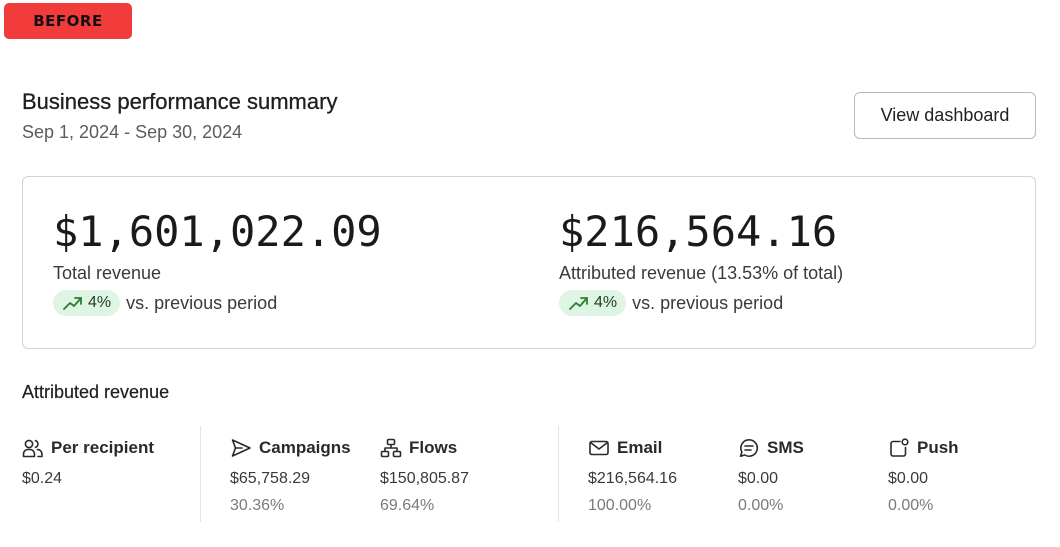 The image size is (1060, 547). I want to click on attributed-revenue-label: Attributed revenue (13.53% of total), so click(701, 273).